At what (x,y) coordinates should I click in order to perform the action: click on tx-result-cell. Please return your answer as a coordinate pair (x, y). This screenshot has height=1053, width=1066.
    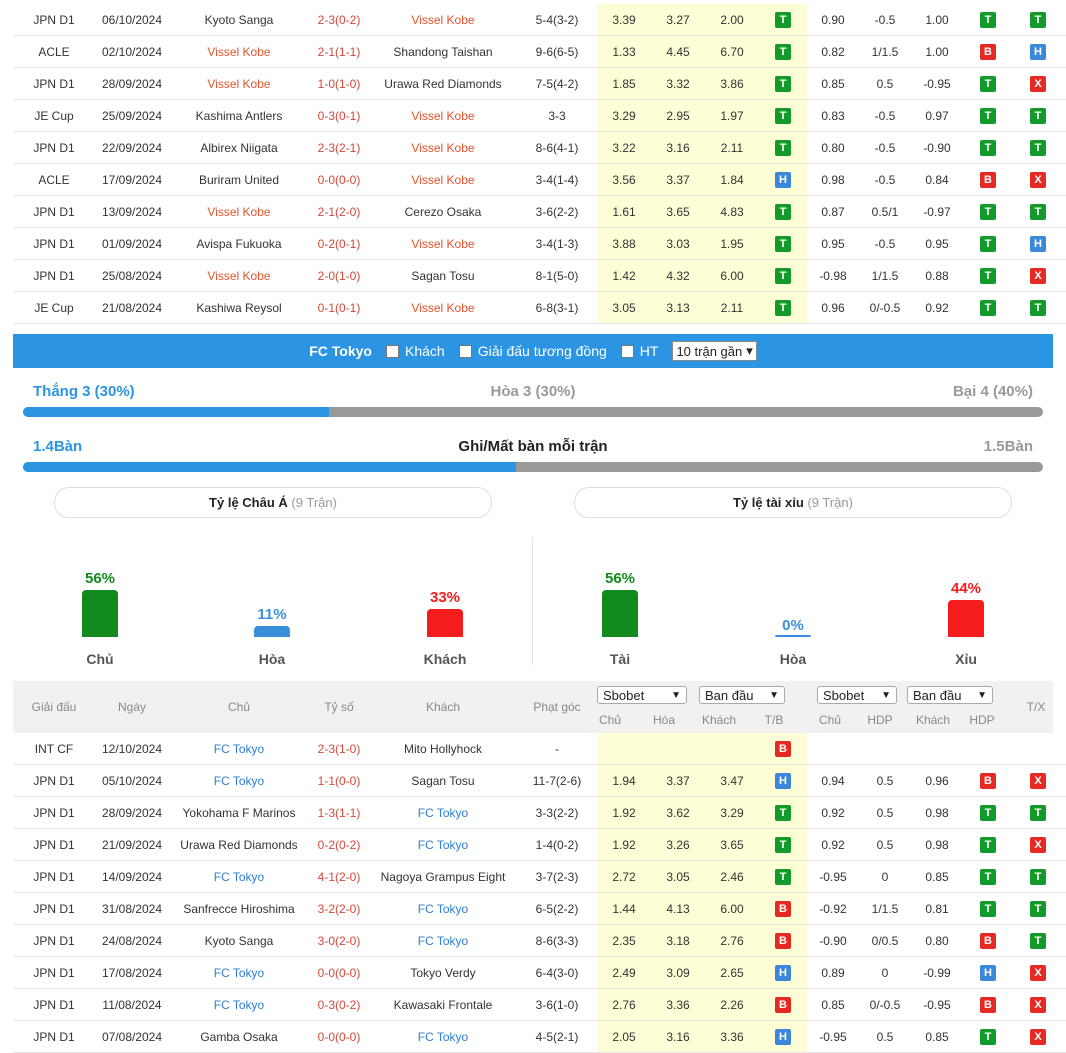
    Looking at the image, I should click on (1038, 749).